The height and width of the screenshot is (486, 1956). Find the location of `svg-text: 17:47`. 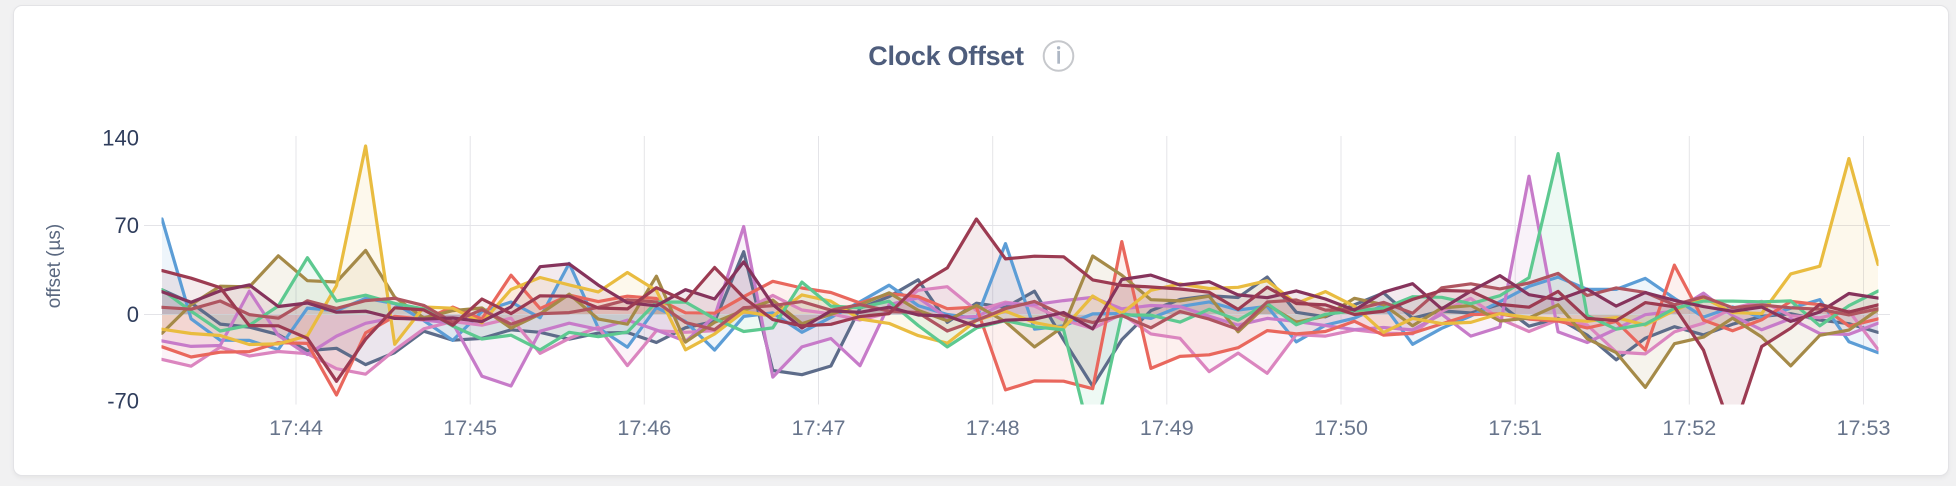

svg-text: 17:47 is located at coordinates (819, 428).